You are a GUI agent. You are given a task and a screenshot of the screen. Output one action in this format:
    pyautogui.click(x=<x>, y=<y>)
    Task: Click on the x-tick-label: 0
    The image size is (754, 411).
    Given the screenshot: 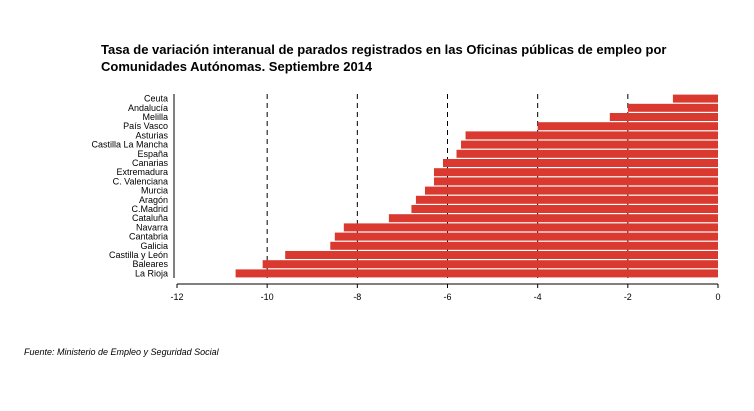 What is the action you would take?
    pyautogui.click(x=717, y=297)
    